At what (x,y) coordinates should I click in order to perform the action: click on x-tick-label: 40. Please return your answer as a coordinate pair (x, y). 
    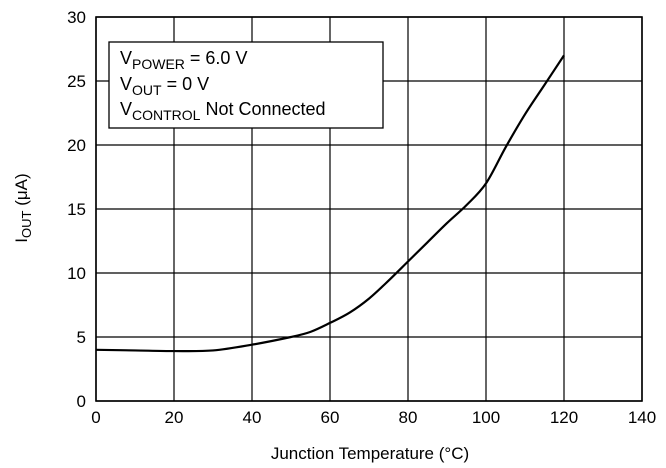
    Looking at the image, I should click on (252, 417).